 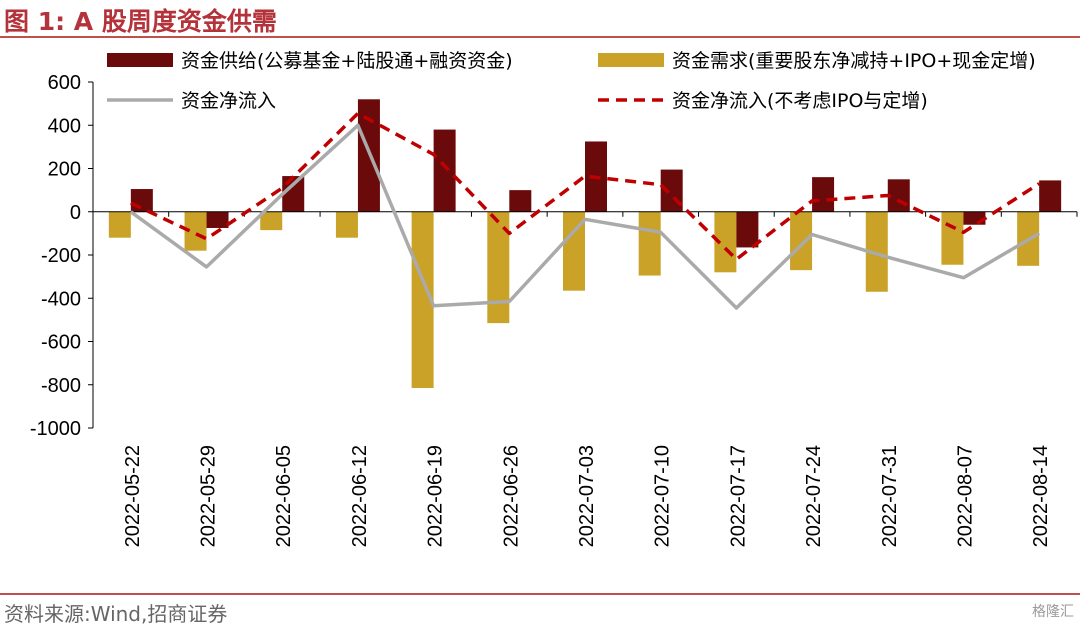 What do you see at coordinates (75, 213) in the screenshot?
I see `y-tick-label: 0` at bounding box center [75, 213].